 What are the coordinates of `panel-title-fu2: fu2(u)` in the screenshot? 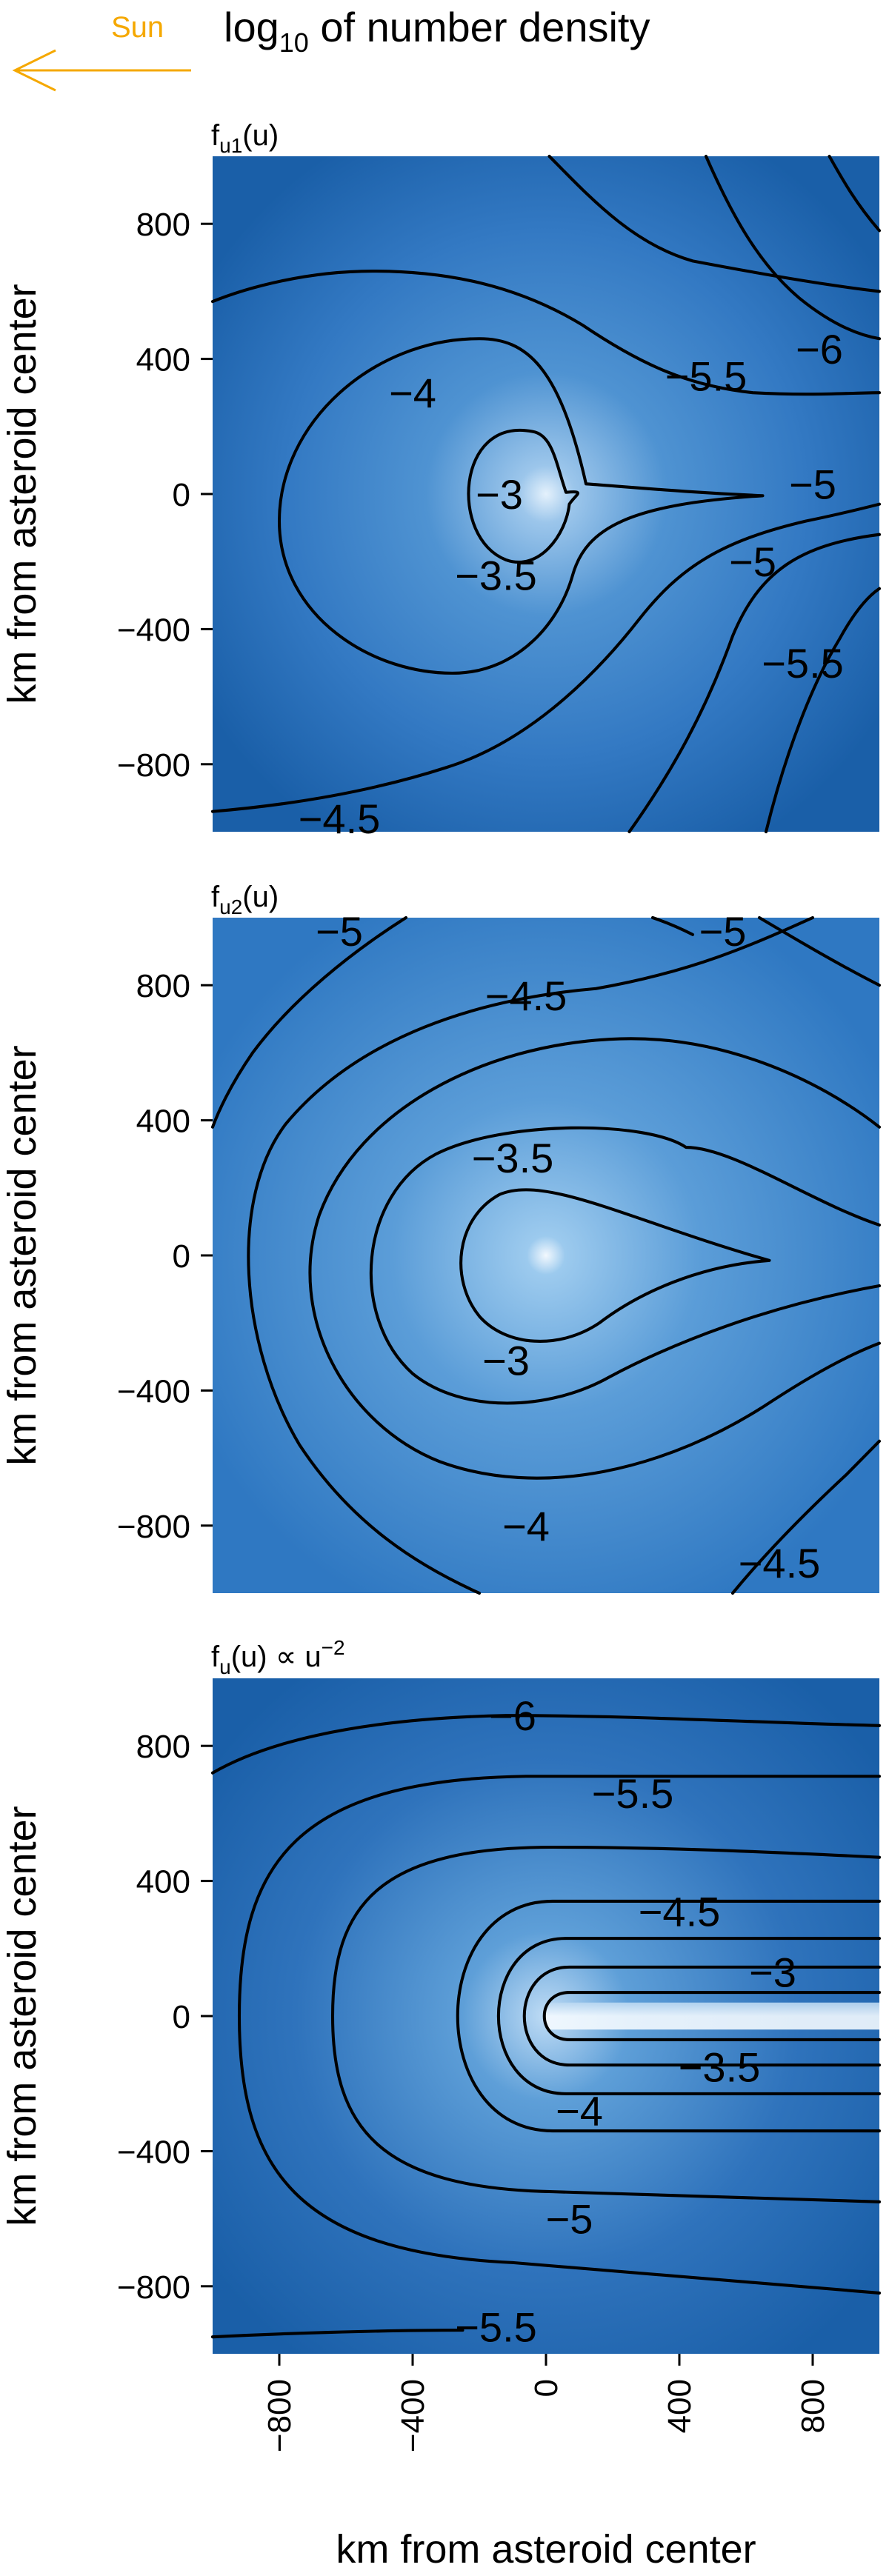 It's located at (245, 899).